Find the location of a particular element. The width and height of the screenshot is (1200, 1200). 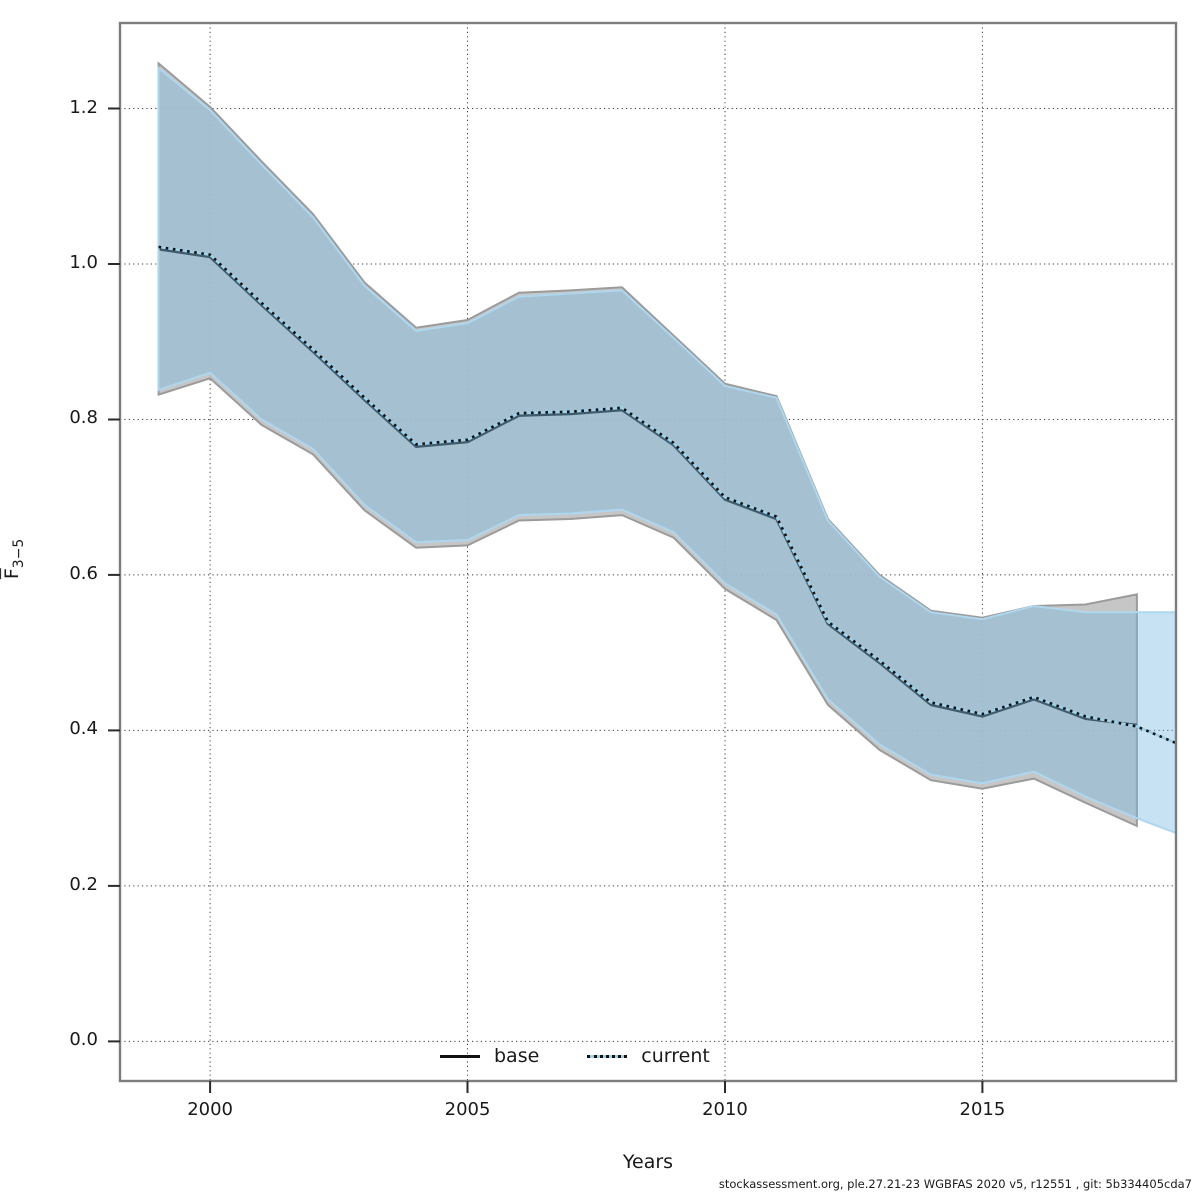

x-axis-title: Years is located at coordinates (648, 1162).